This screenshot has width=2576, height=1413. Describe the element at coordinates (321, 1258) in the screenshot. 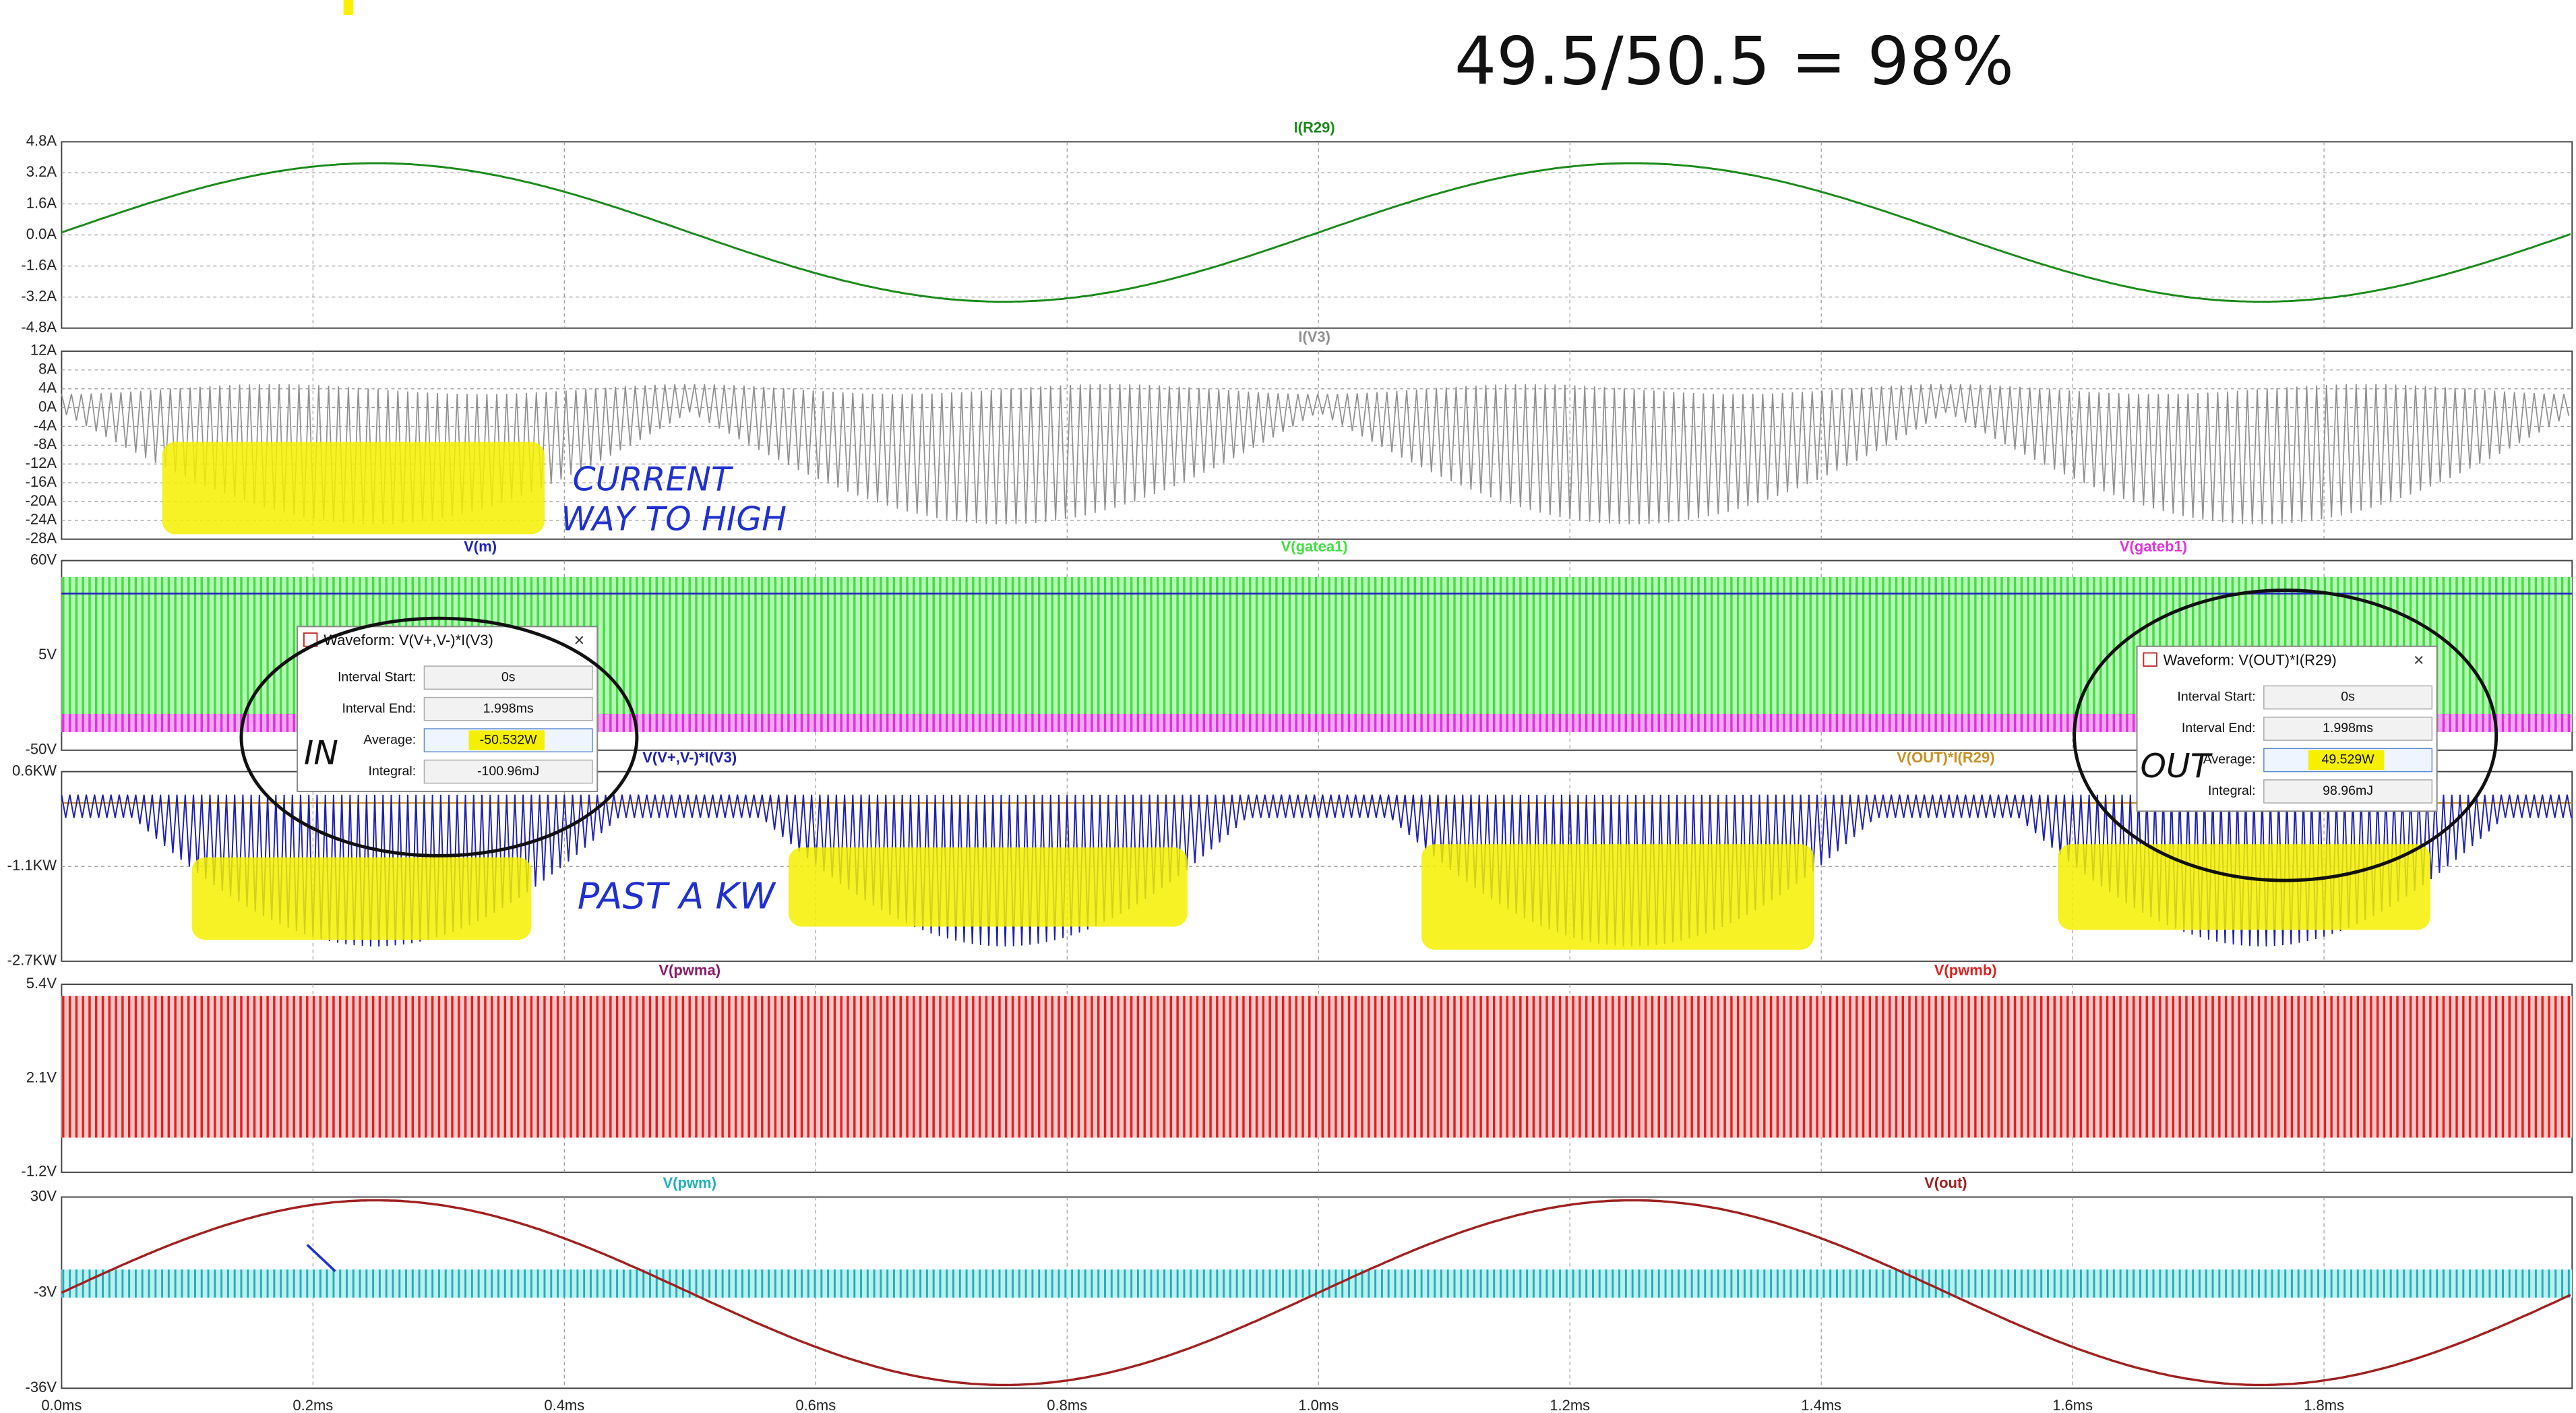

I see `annotation-stroke` at that location.